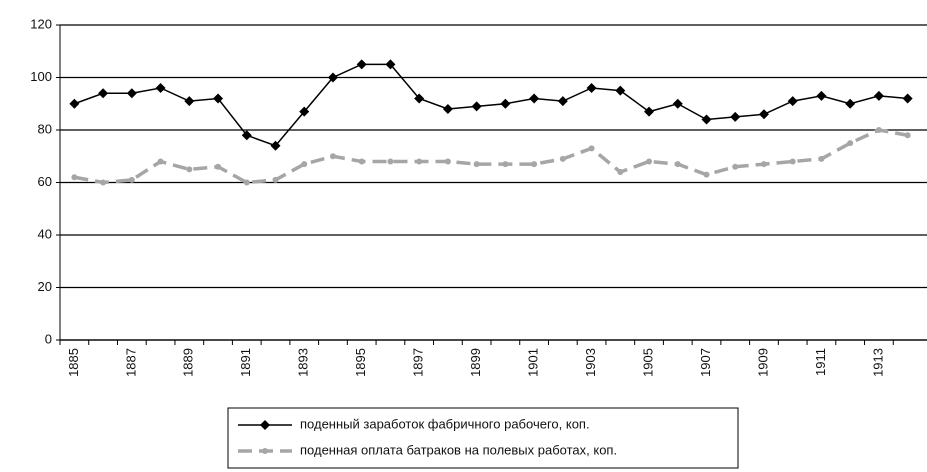  I want to click on x-tick-label: 1893, so click(303, 362).